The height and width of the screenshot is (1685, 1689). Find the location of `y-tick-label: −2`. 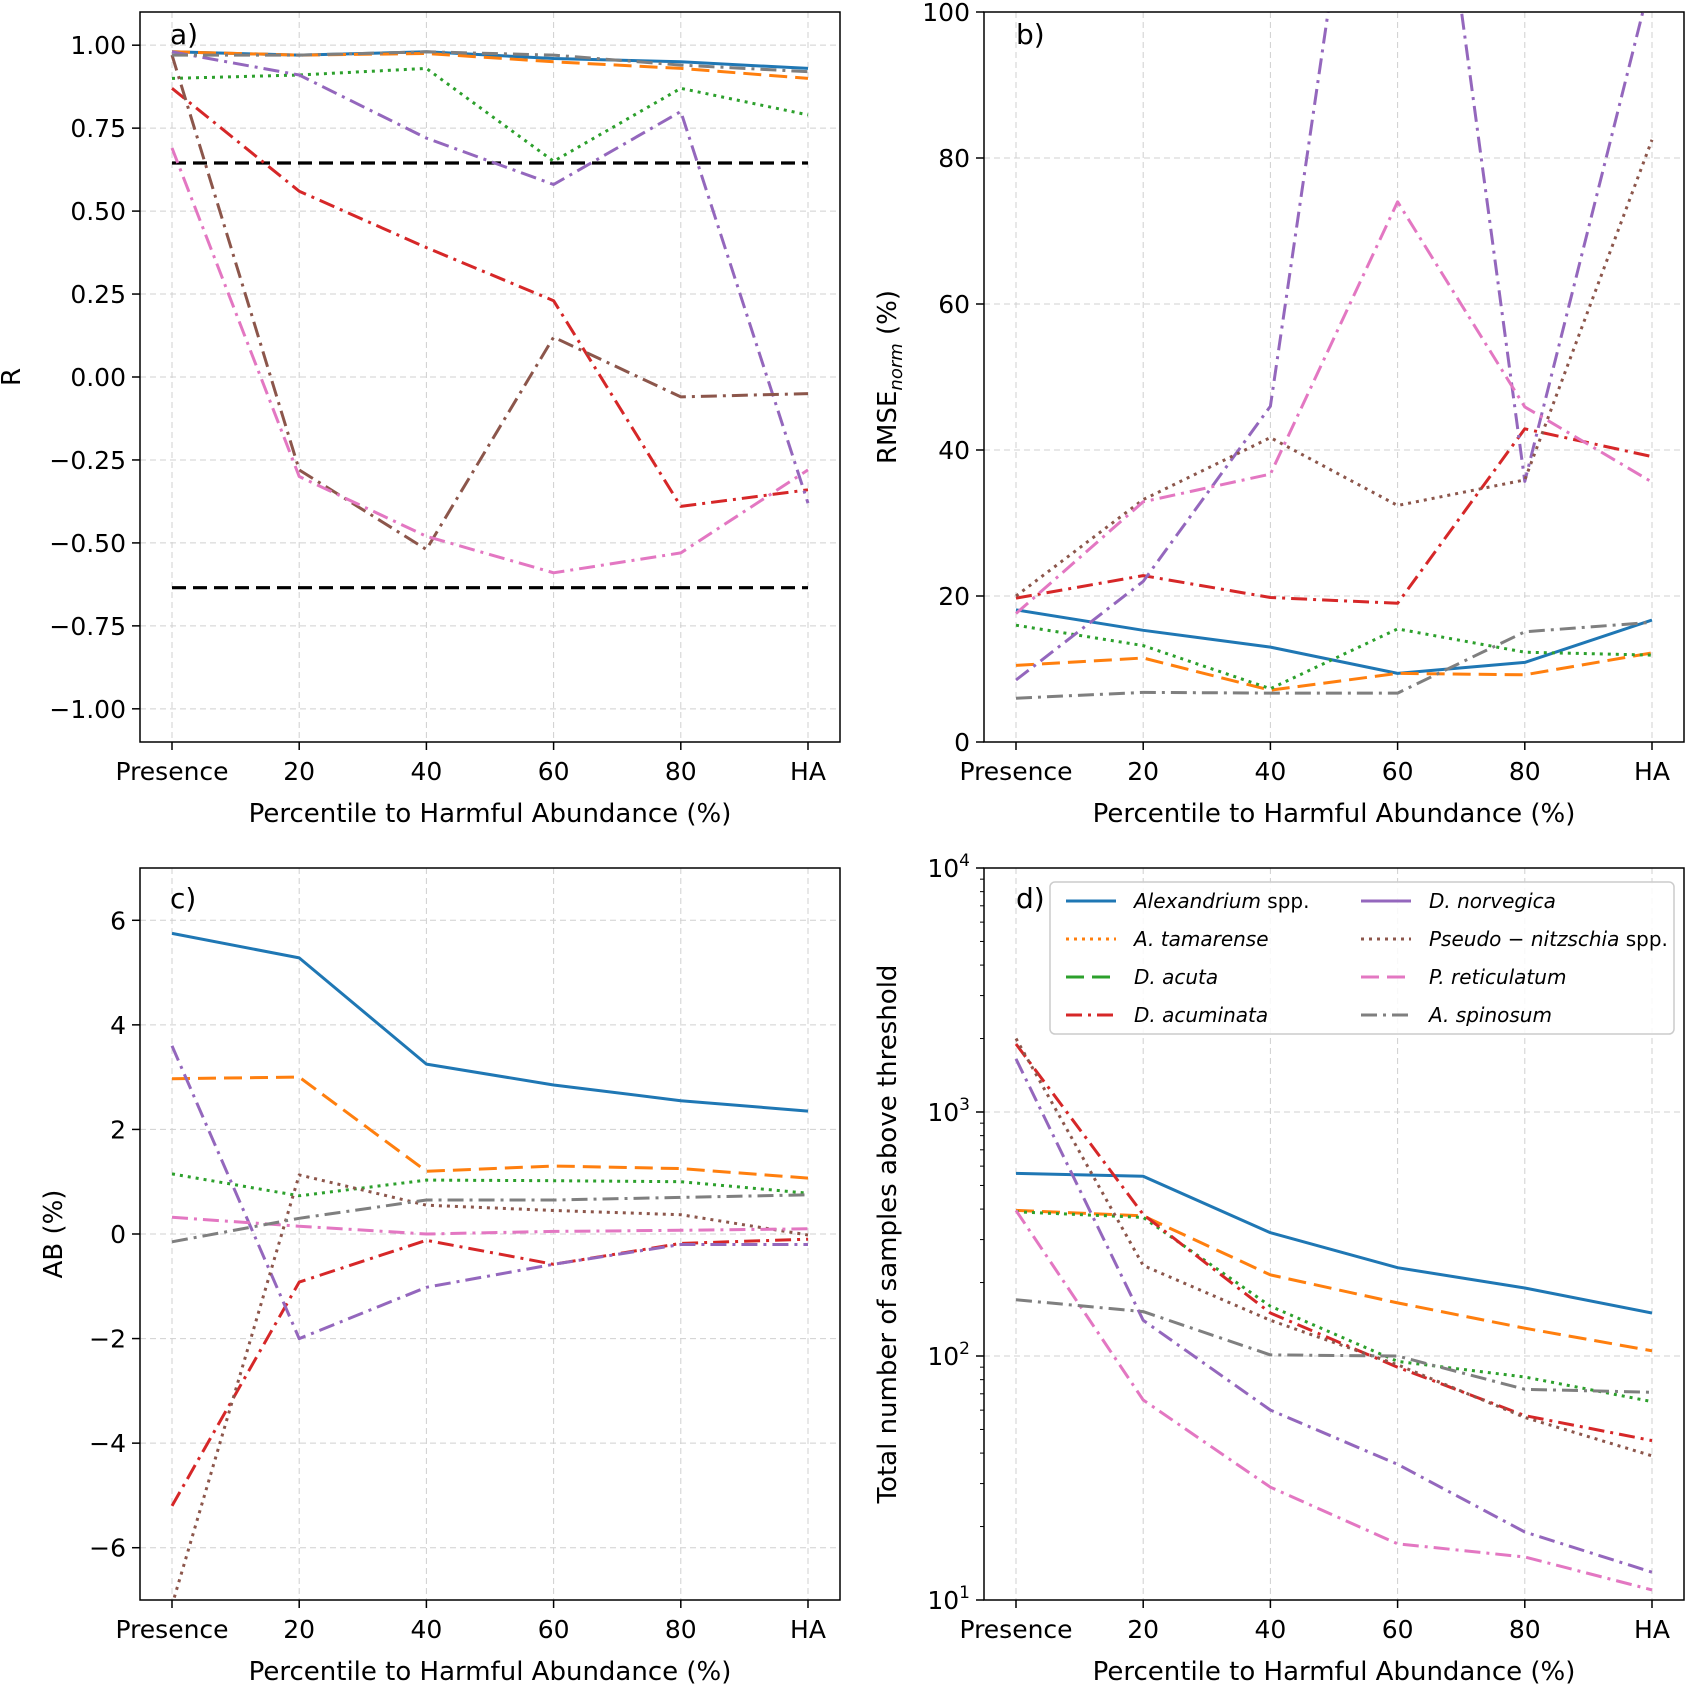

y-tick-label: −2 is located at coordinates (107, 1339).